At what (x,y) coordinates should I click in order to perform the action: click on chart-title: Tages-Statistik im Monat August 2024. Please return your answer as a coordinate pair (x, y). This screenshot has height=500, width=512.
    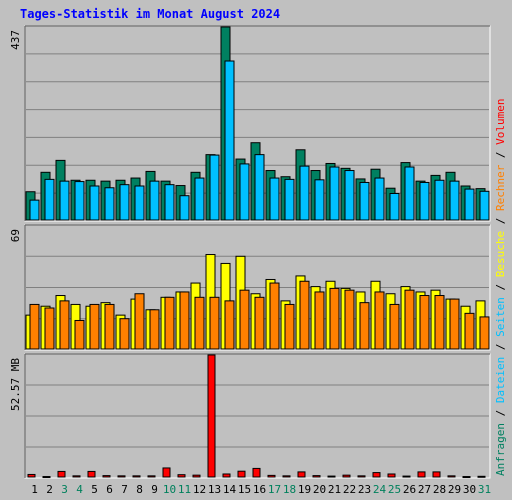
    Looking at the image, I should click on (150, 14).